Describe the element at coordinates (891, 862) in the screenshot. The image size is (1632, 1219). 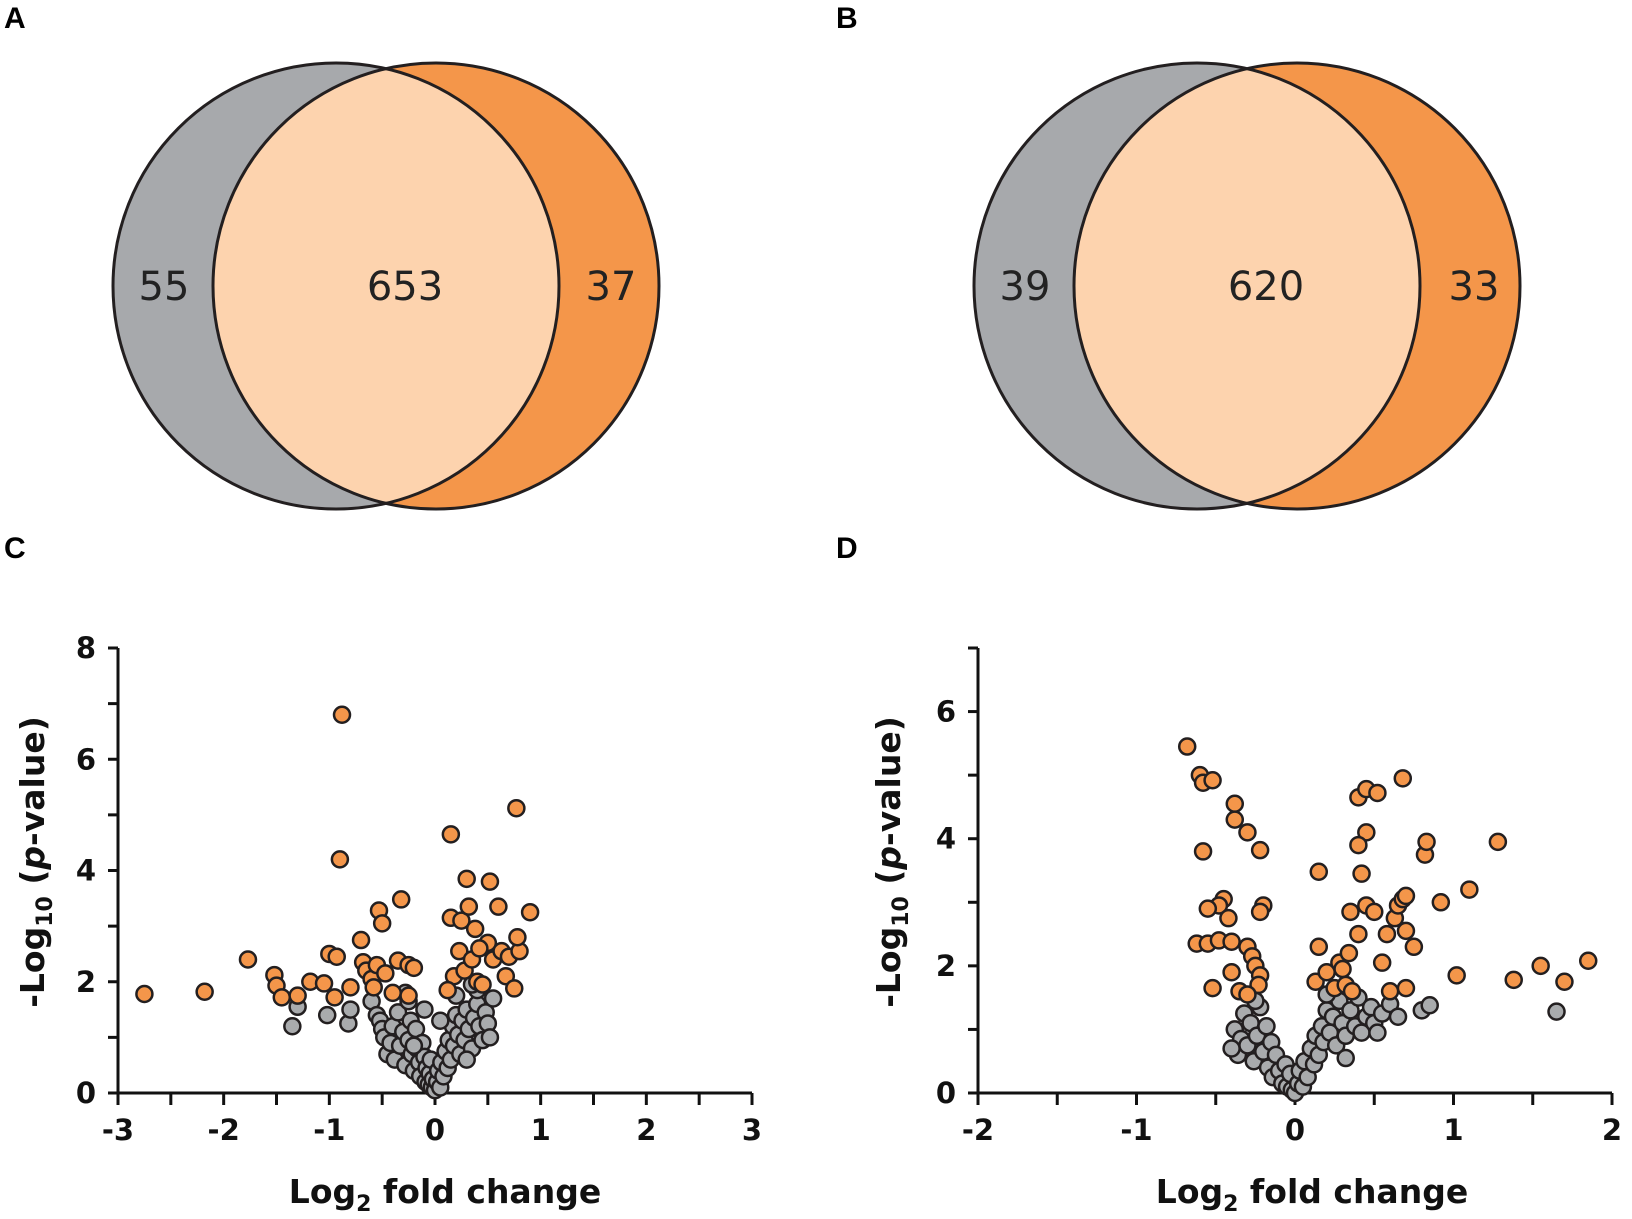
I see `plot-d-y-axis-title: -Log10 (p-value)` at that location.